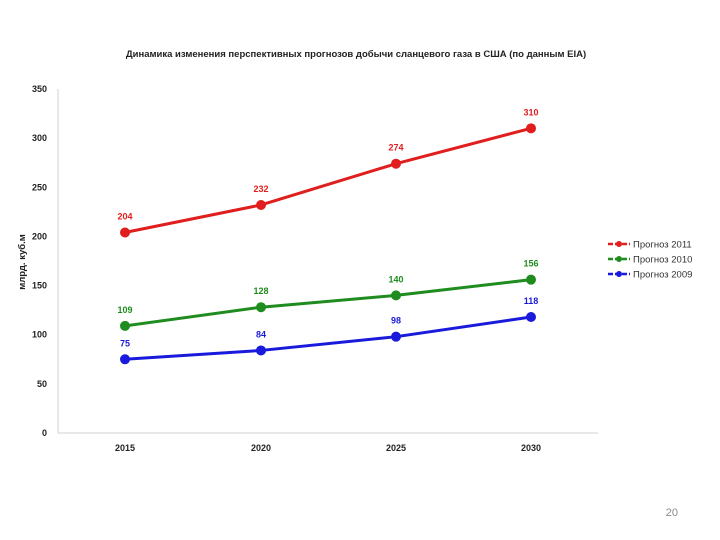 The image size is (720, 540). I want to click on data-label: 140, so click(395, 279).